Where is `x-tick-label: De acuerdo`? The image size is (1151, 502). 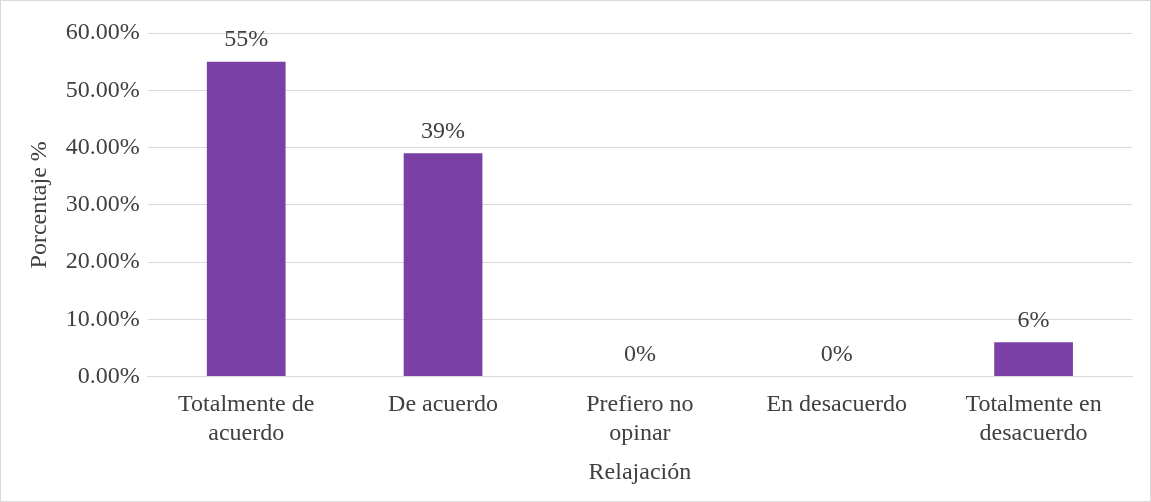 x-tick-label: De acuerdo is located at coordinates (443, 403).